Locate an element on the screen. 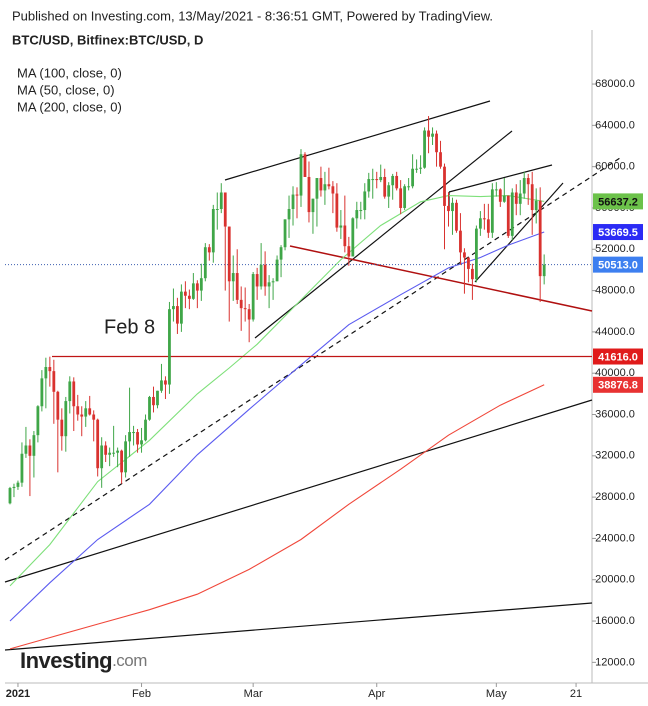 The image size is (648, 706). x-tick-label: 2021 is located at coordinates (18, 694).